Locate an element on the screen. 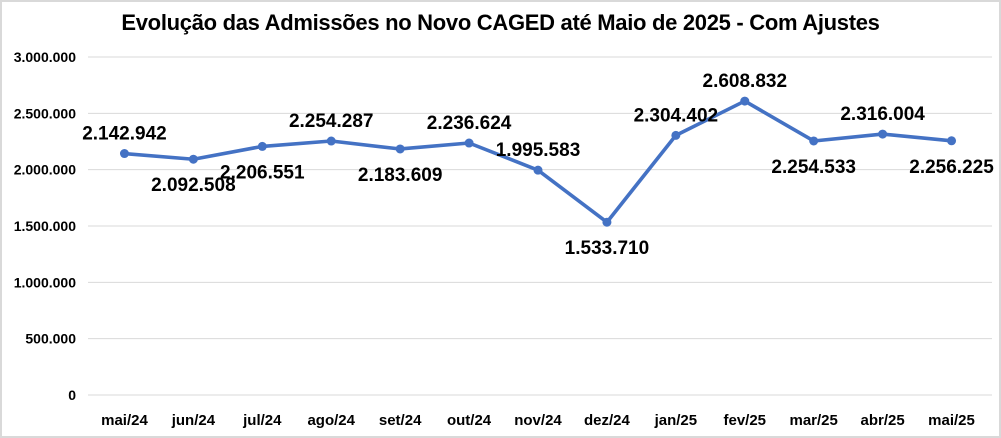 The image size is (1001, 438). y-tick-label: 500.000 is located at coordinates (50, 339).